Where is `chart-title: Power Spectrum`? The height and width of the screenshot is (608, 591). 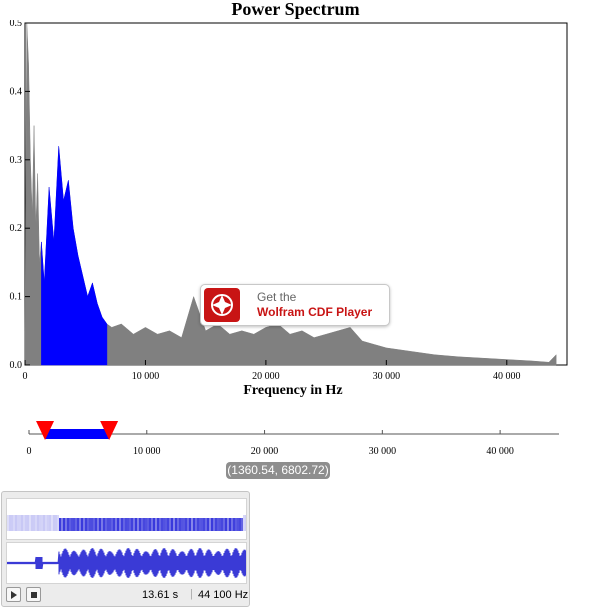
chart-title: Power Spectrum is located at coordinates (295, 9).